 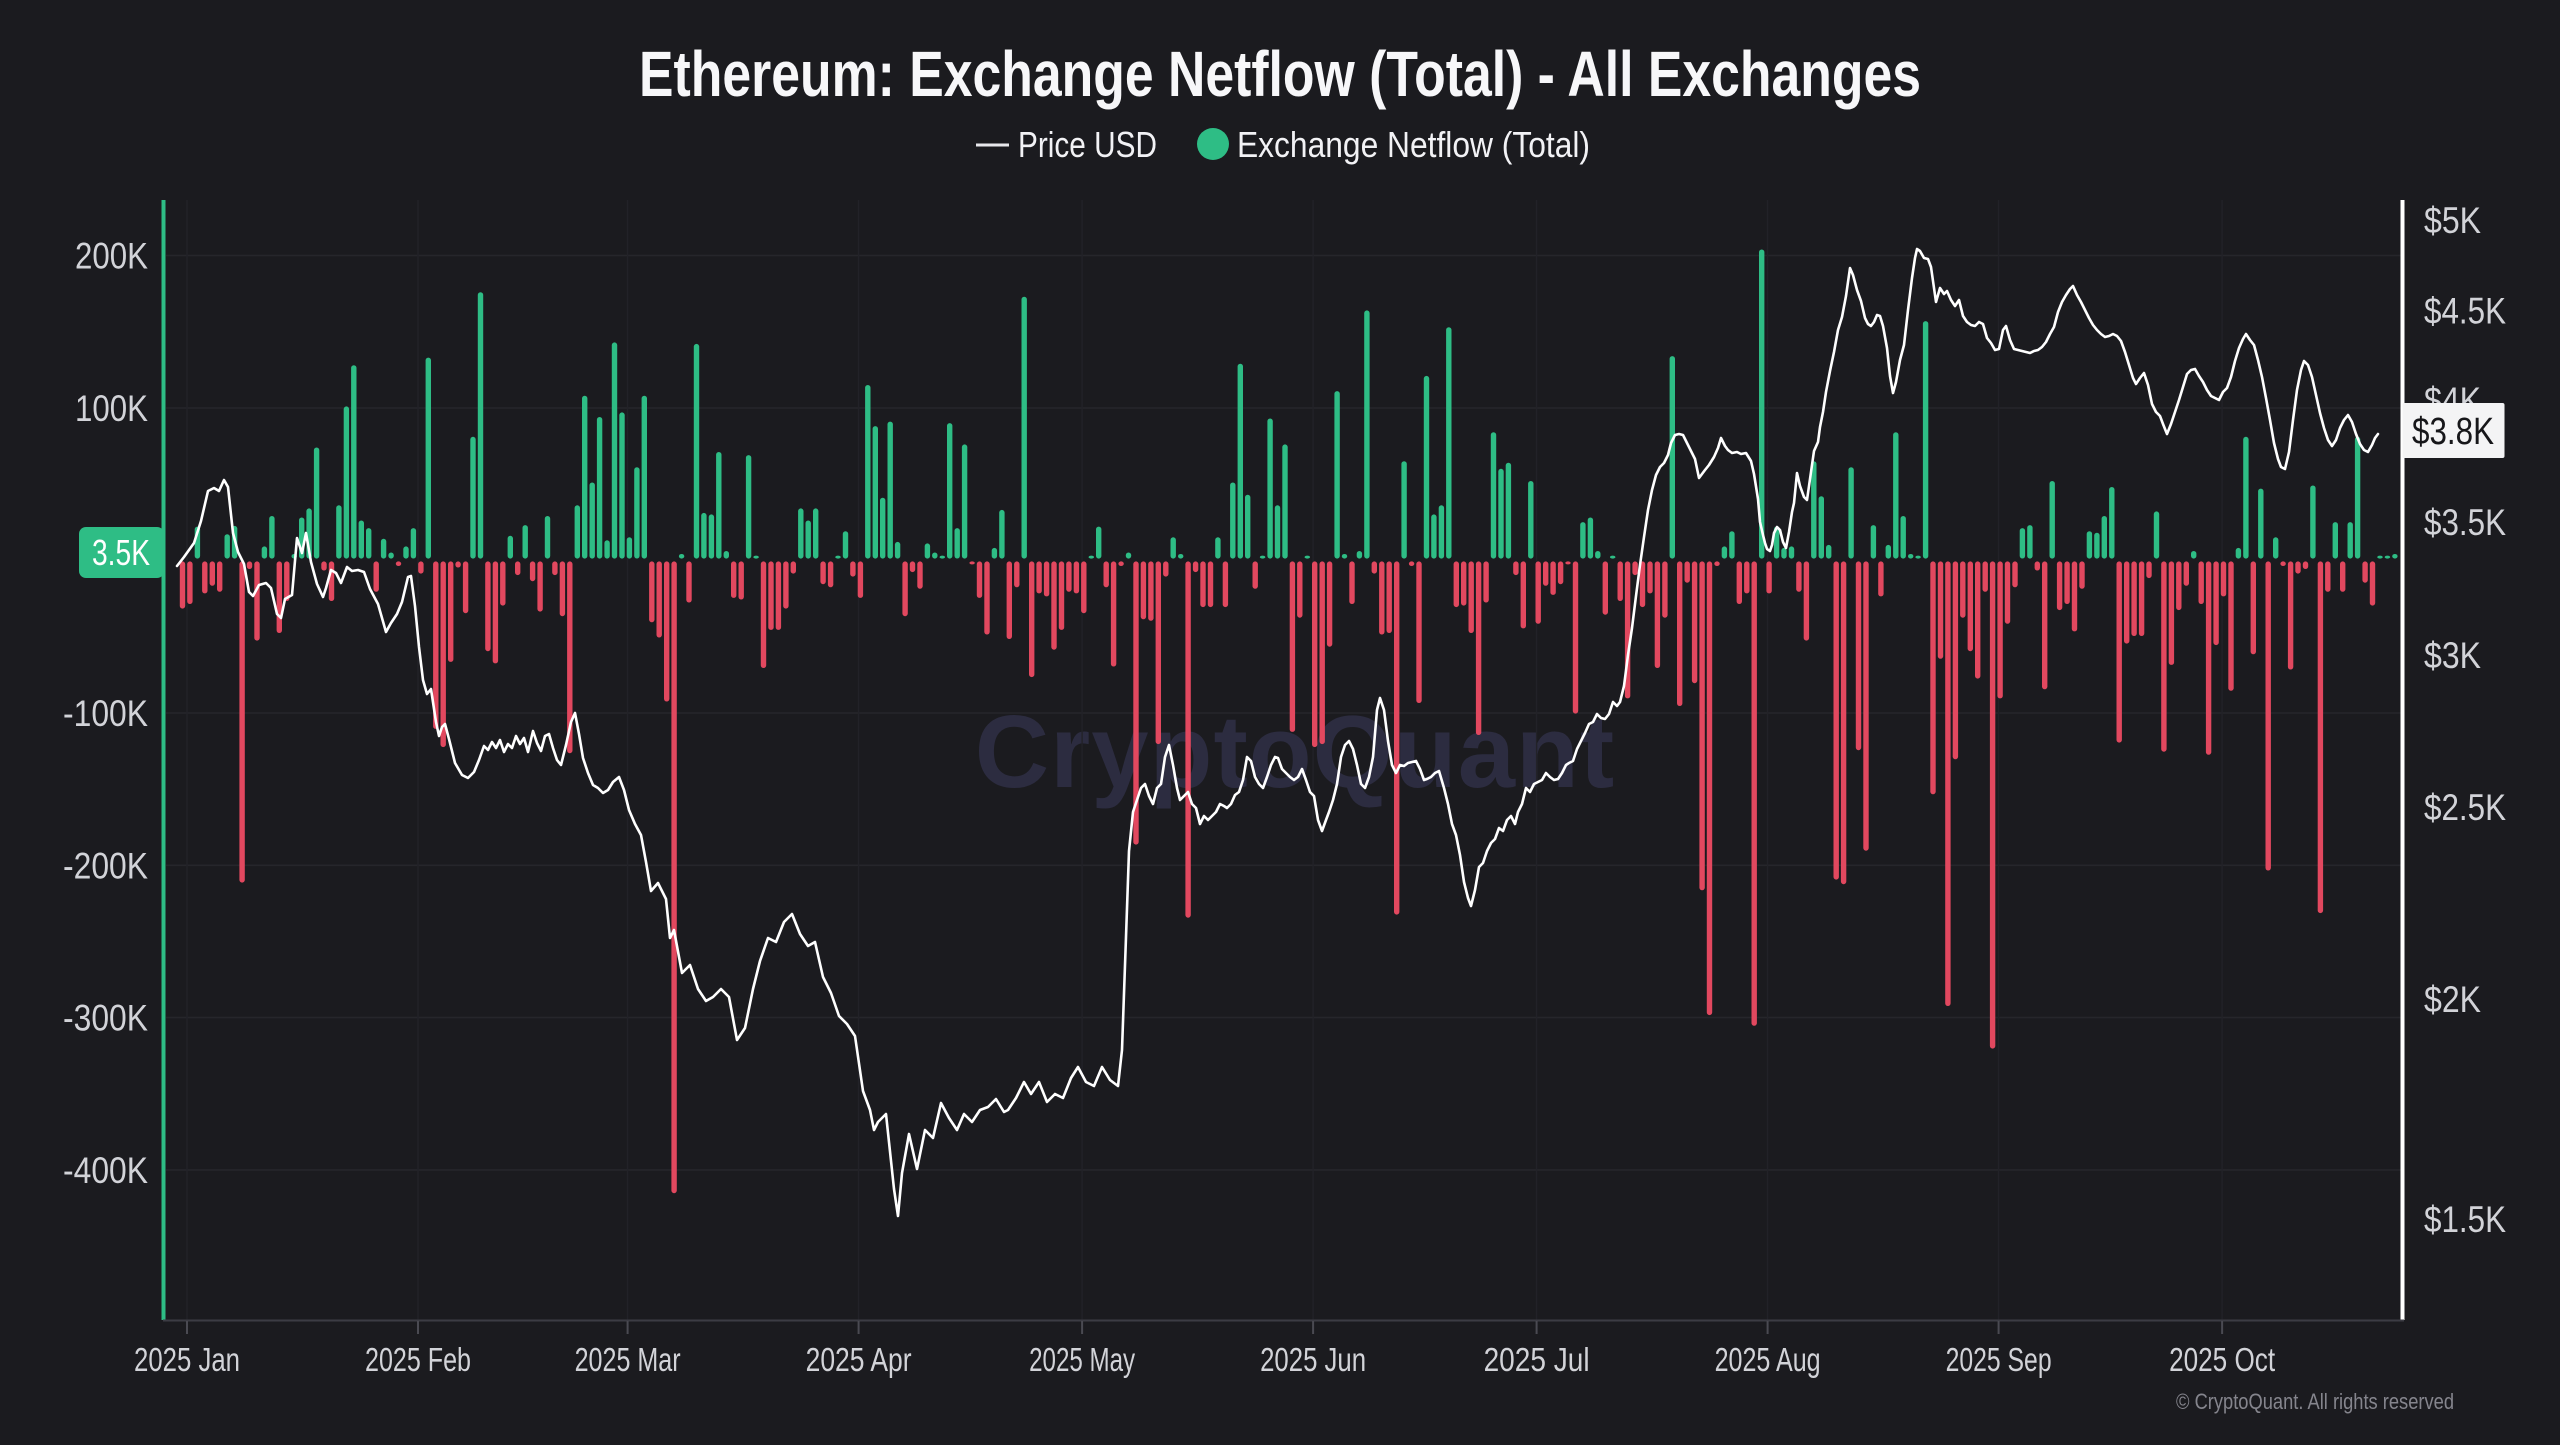 What do you see at coordinates (2465, 807) in the screenshot?
I see `svg-text: $2.5K` at bounding box center [2465, 807].